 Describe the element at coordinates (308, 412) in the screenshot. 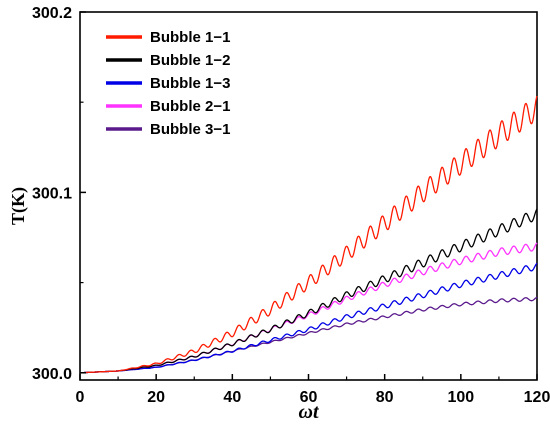

I see `x-axis-title: ωt` at that location.